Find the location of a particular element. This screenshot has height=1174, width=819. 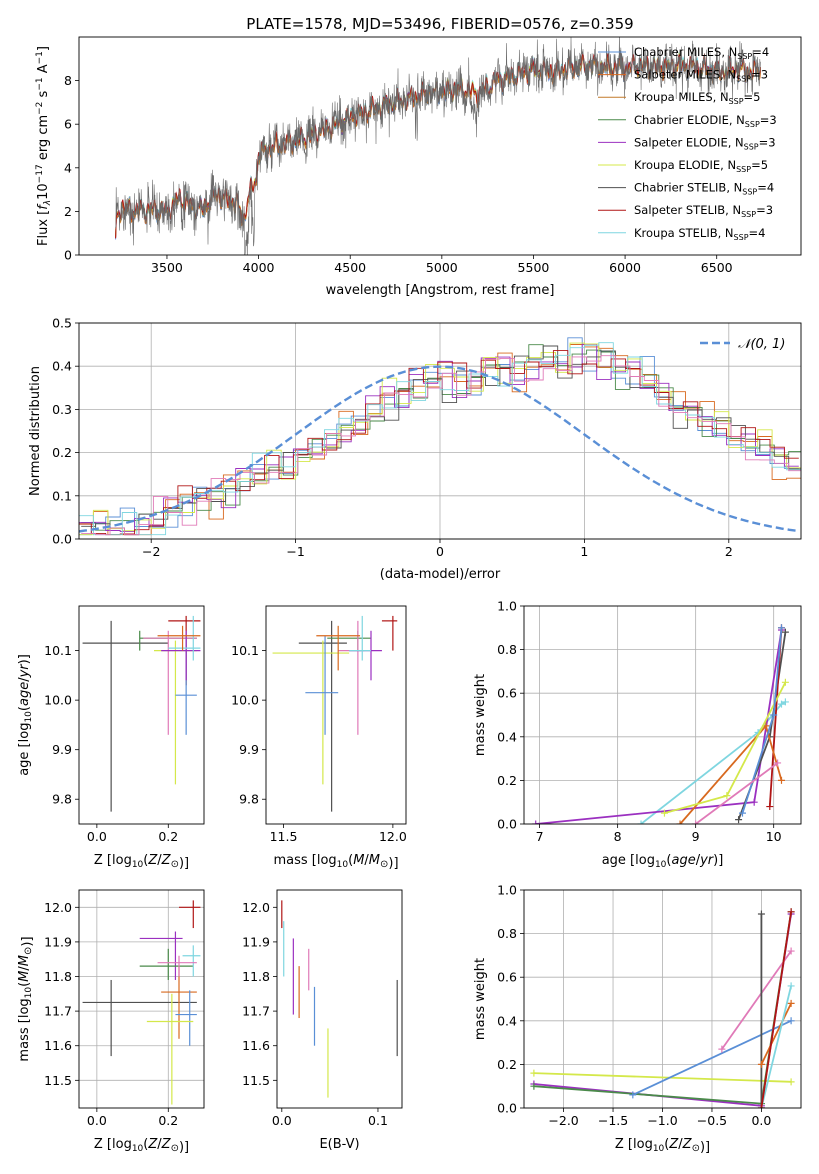

y-tick-label: 6 is located at coordinates (68, 124).